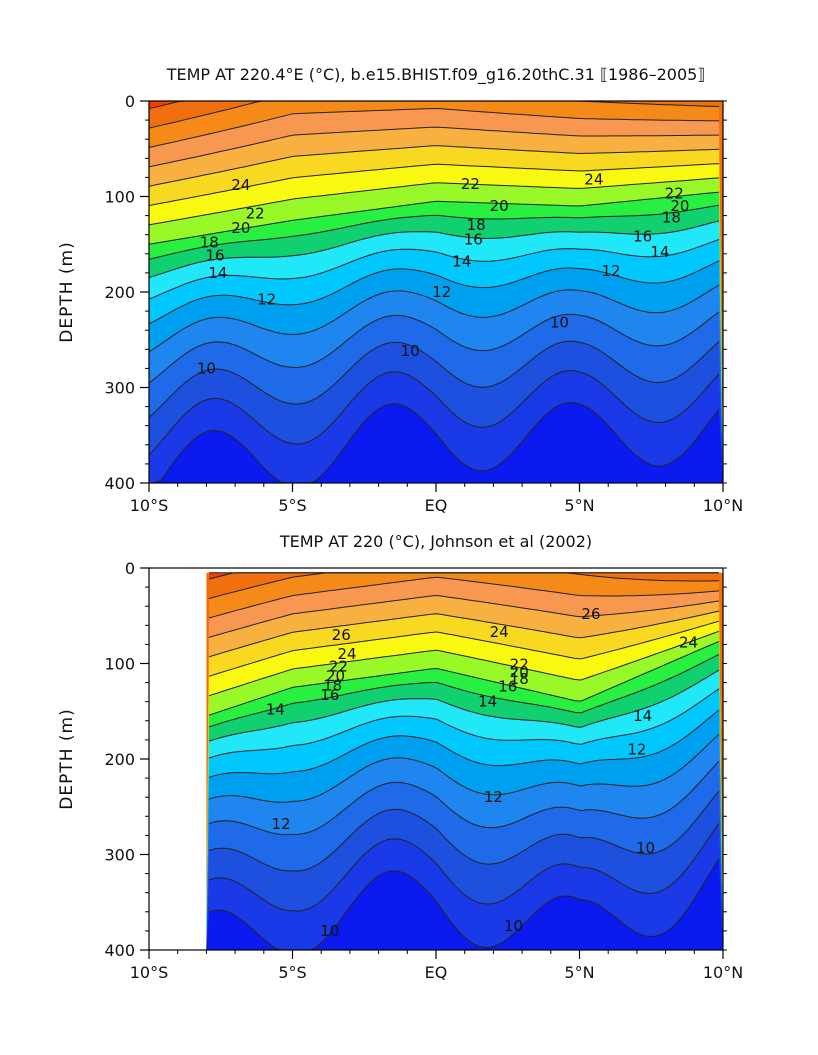 The width and height of the screenshot is (818, 1055). I want to click on panel-bottom-title: TEMP AT 220 (°C), Johnson et al (2002), so click(435, 541).